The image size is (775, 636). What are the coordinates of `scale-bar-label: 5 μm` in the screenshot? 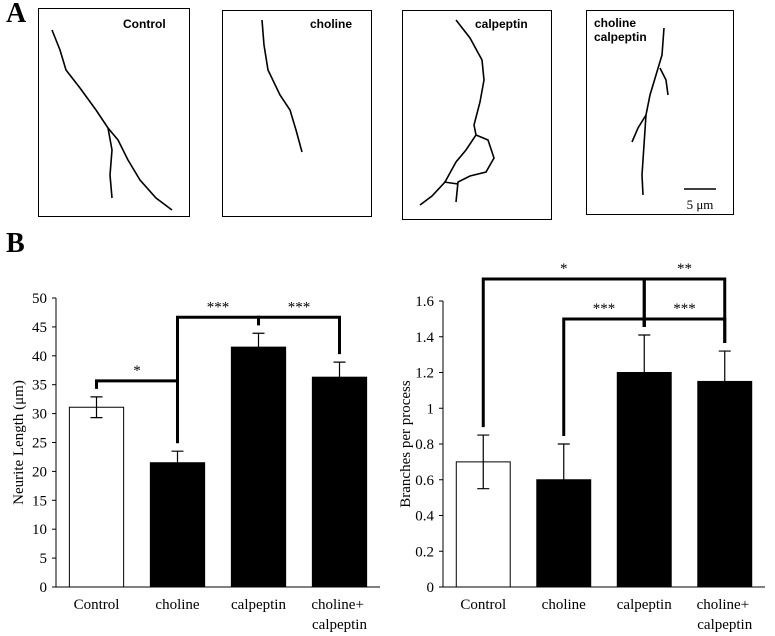 It's located at (700, 204).